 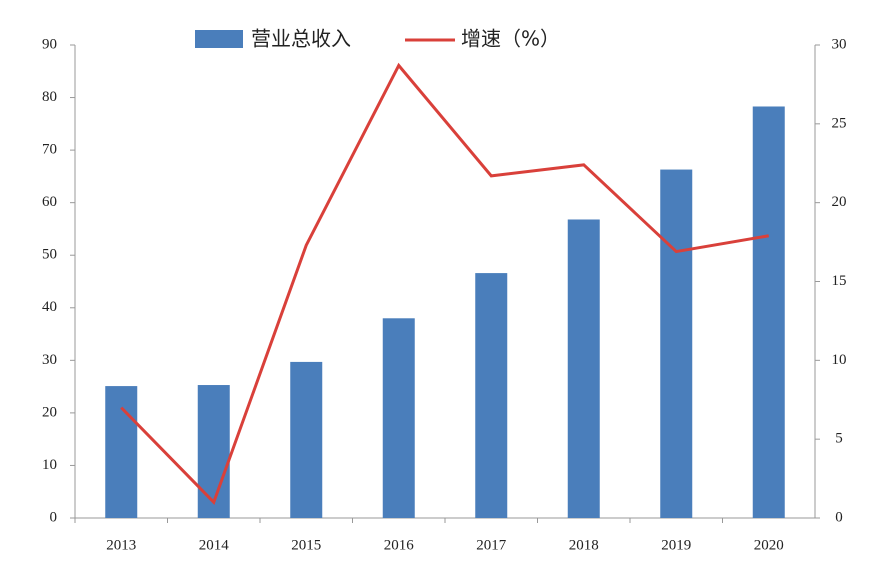 I want to click on y-tick-label: 90, so click(x=49, y=44).